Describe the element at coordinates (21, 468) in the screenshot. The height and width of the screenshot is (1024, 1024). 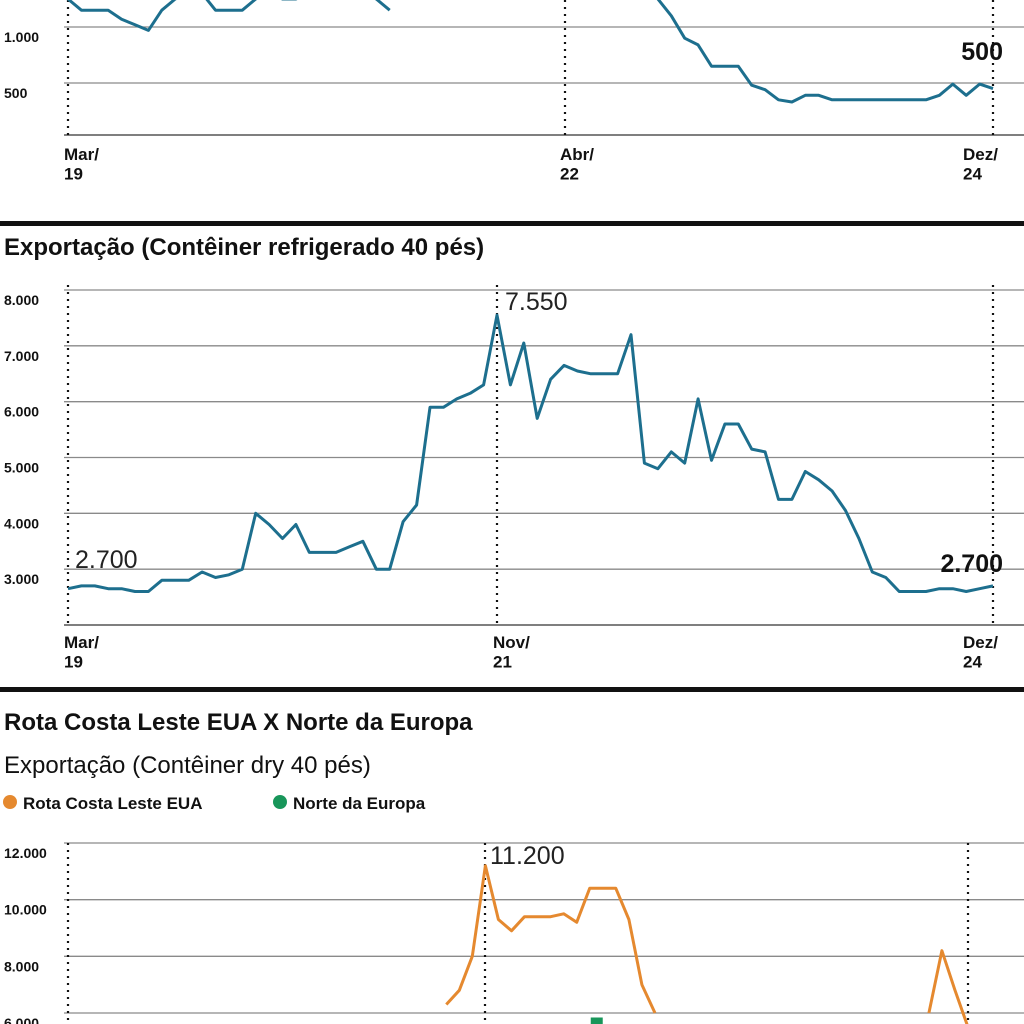
I see `y-tick-label: 5.000` at that location.